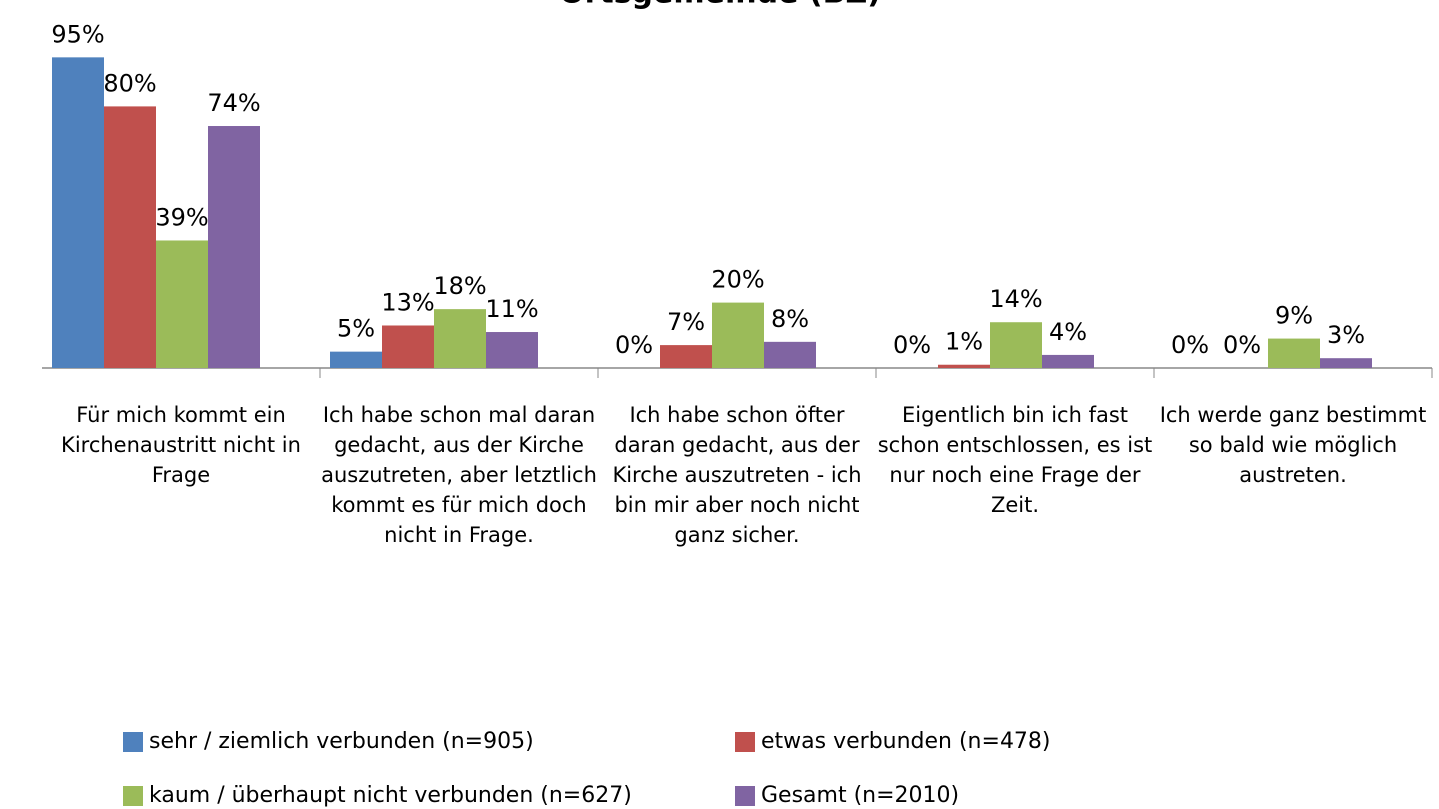 Image resolution: width=1439 pixels, height=809 pixels. Describe the element at coordinates (511, 309) in the screenshot. I see `value-label: 11%` at that location.